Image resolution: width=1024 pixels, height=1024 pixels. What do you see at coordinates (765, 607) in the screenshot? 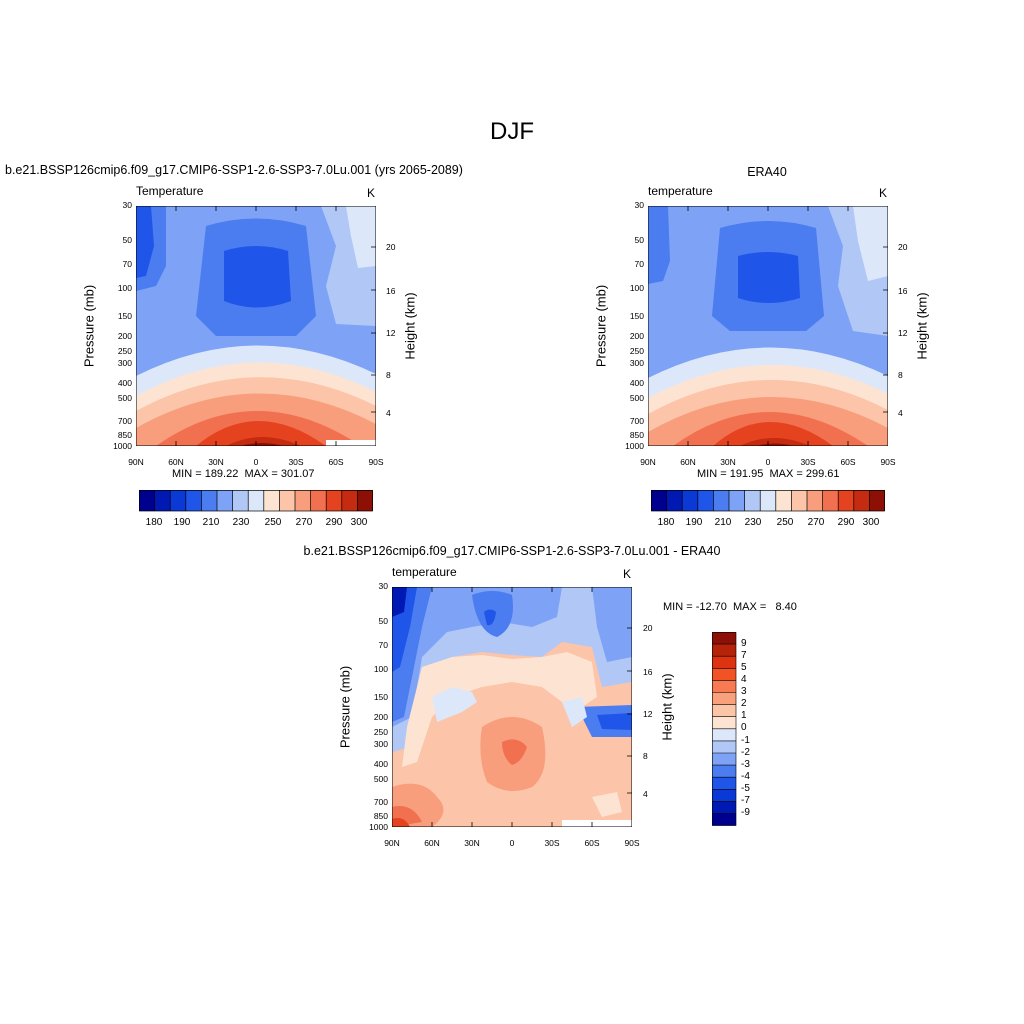
I see `panel3-max: MAX = 8.40` at bounding box center [765, 607].